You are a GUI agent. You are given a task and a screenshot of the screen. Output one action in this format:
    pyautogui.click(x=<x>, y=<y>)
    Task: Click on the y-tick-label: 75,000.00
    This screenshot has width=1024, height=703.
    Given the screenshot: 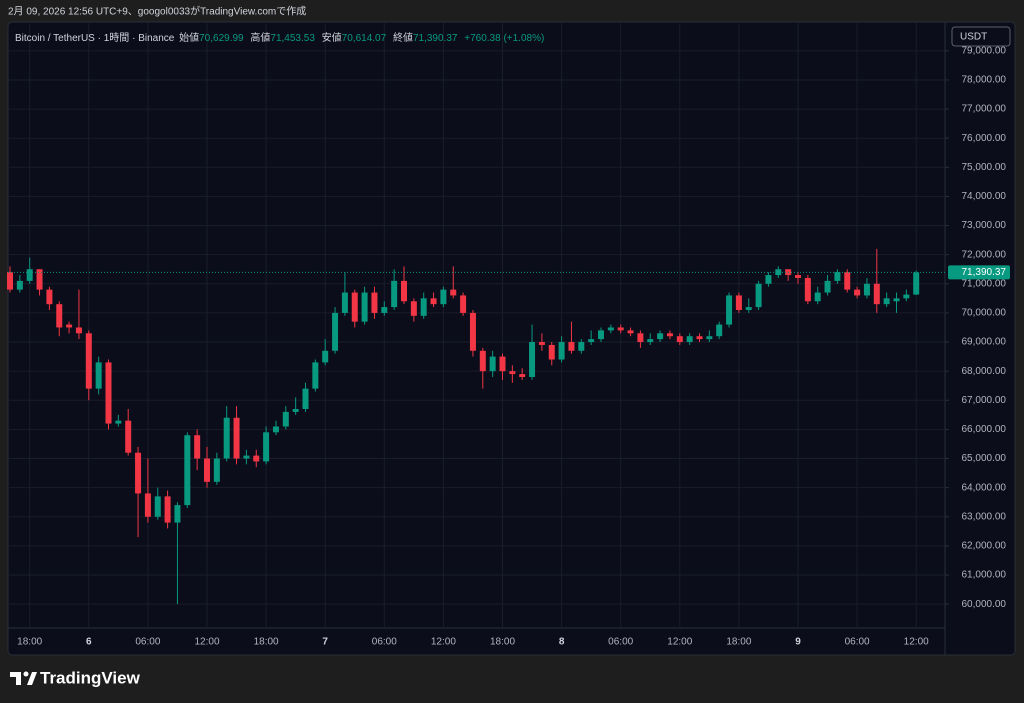 What is the action you would take?
    pyautogui.click(x=984, y=167)
    